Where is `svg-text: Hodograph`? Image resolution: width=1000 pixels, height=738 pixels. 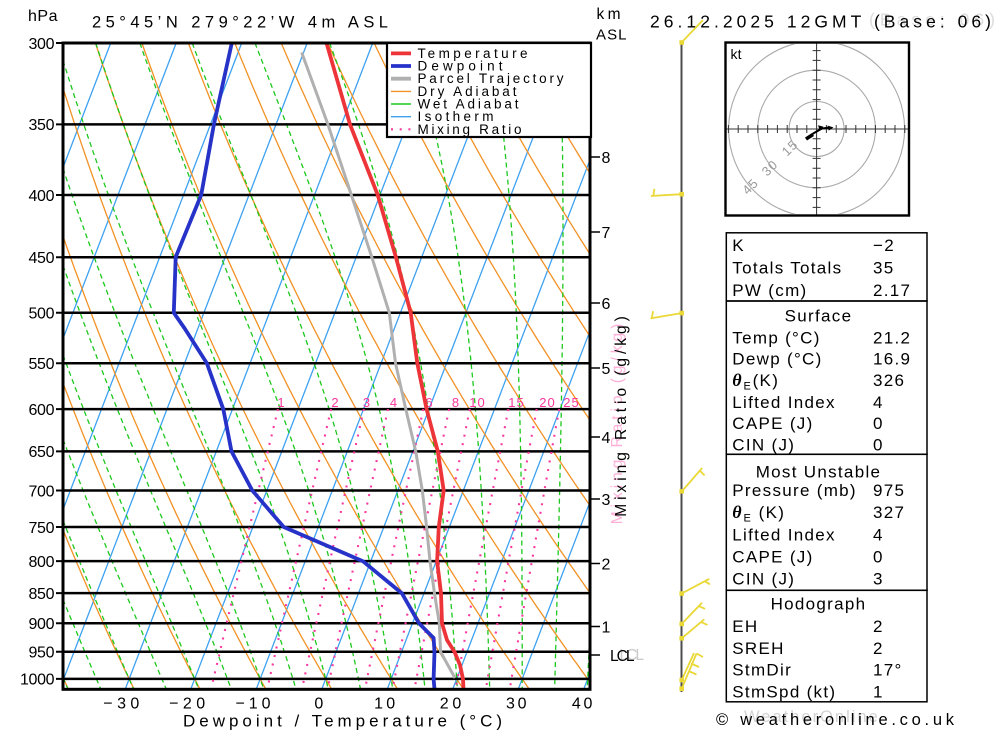 svg-text: Hodograph is located at coordinates (819, 604).